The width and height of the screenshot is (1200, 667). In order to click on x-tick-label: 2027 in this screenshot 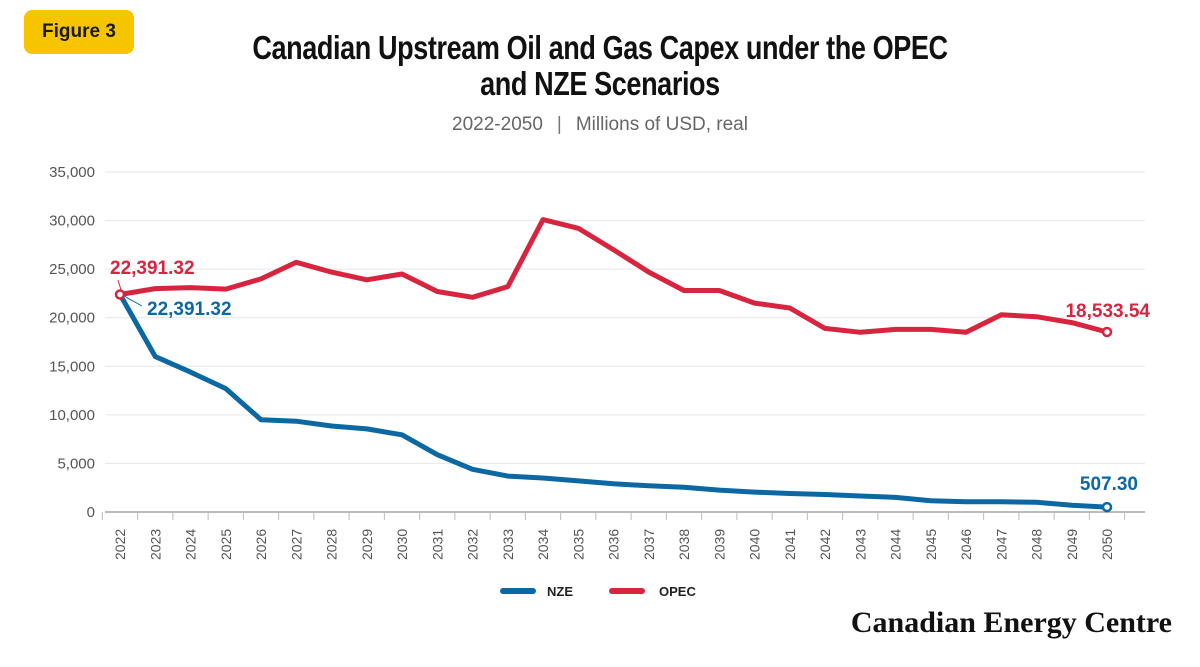, I will do `click(296, 544)`.